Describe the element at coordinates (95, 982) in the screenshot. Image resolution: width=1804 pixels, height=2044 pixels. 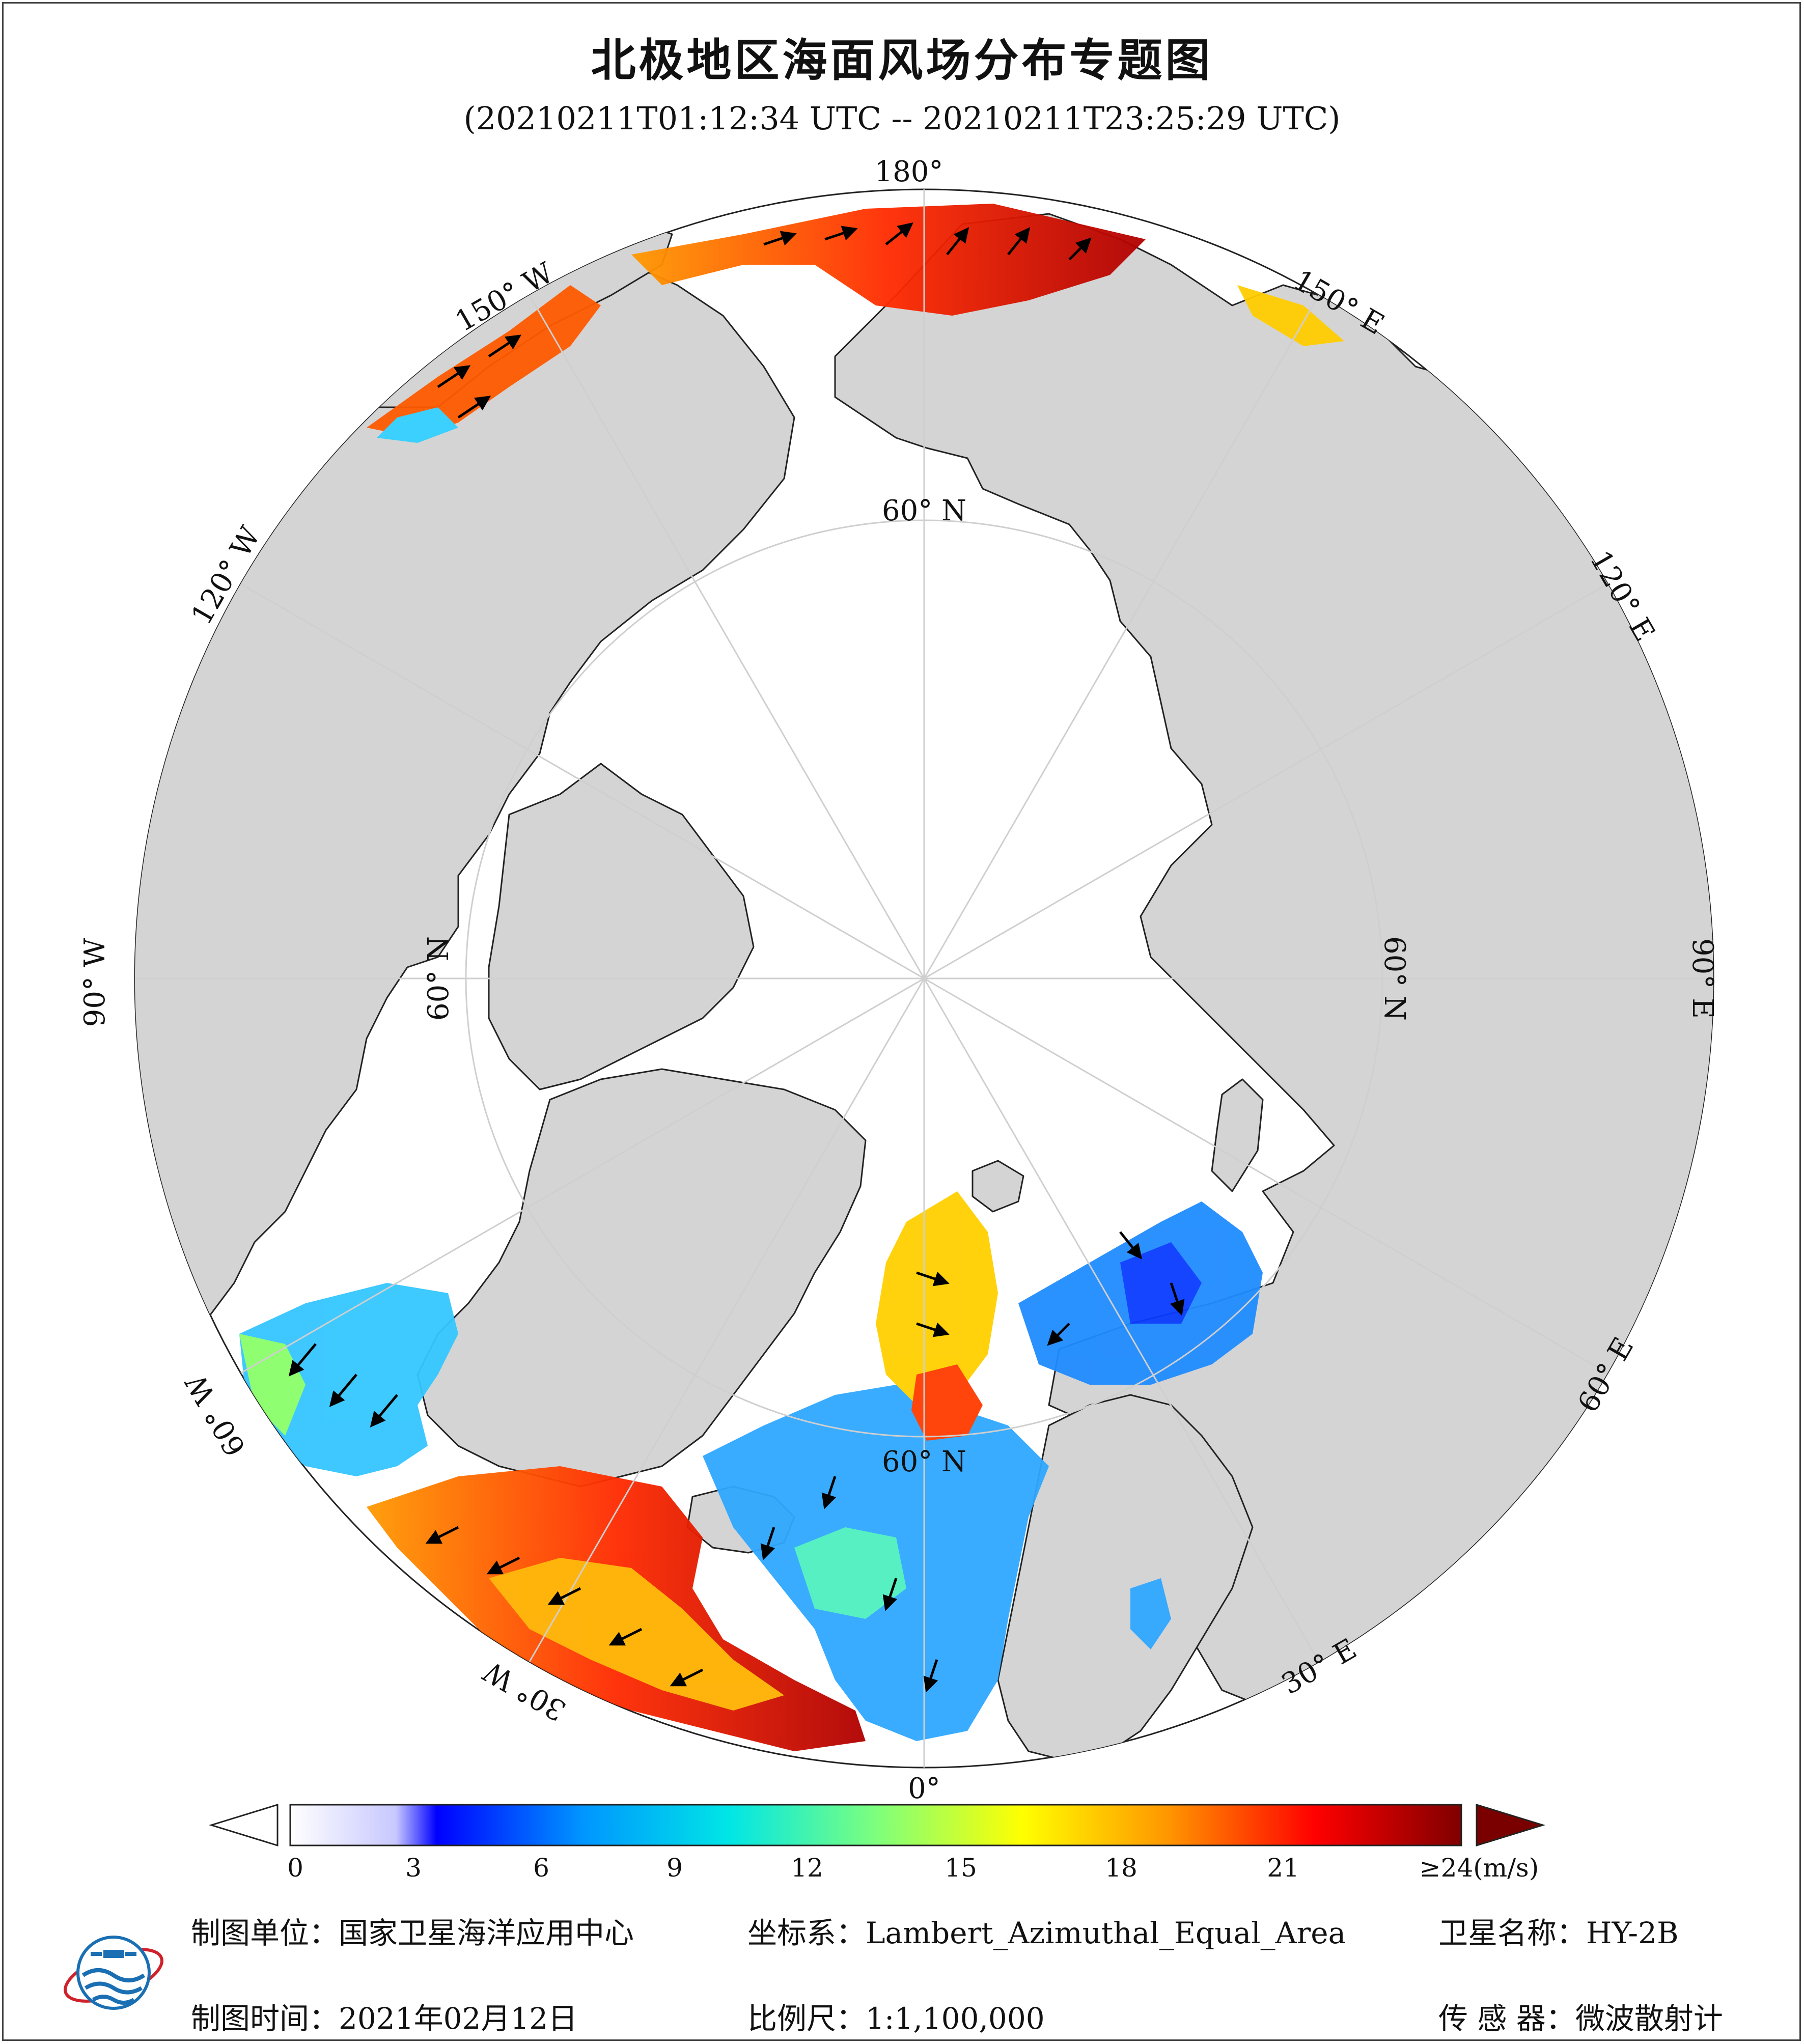
I see `lon-label-90w: 90° W` at that location.